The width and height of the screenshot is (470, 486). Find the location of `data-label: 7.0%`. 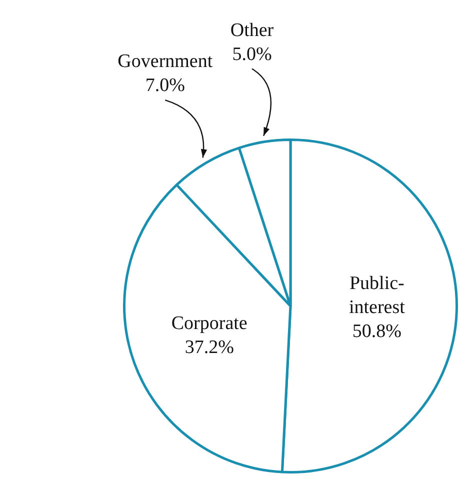

data-label: 7.0% is located at coordinates (165, 85).